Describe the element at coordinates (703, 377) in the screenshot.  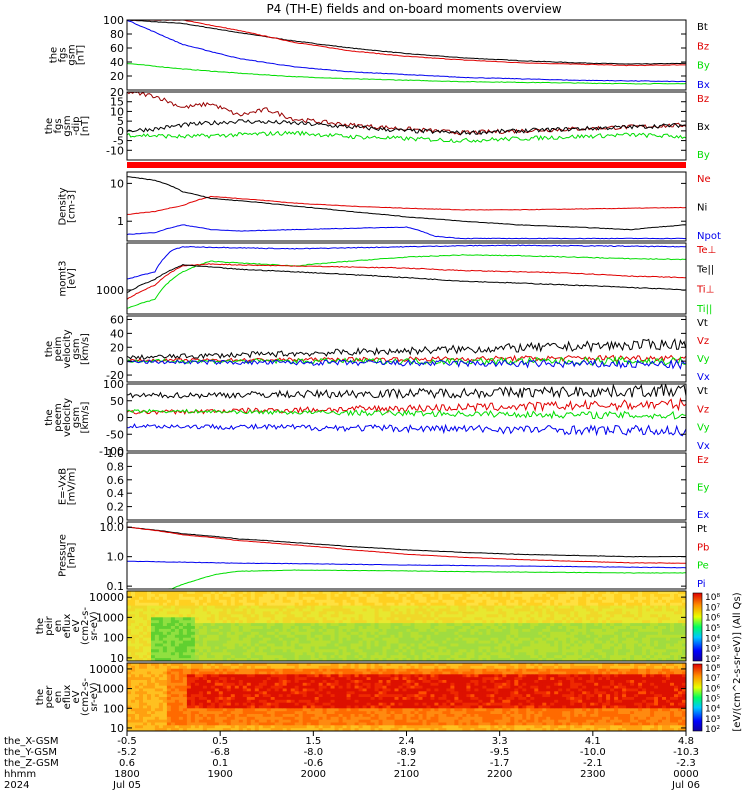
I see `legend-Vx: Vx` at that location.